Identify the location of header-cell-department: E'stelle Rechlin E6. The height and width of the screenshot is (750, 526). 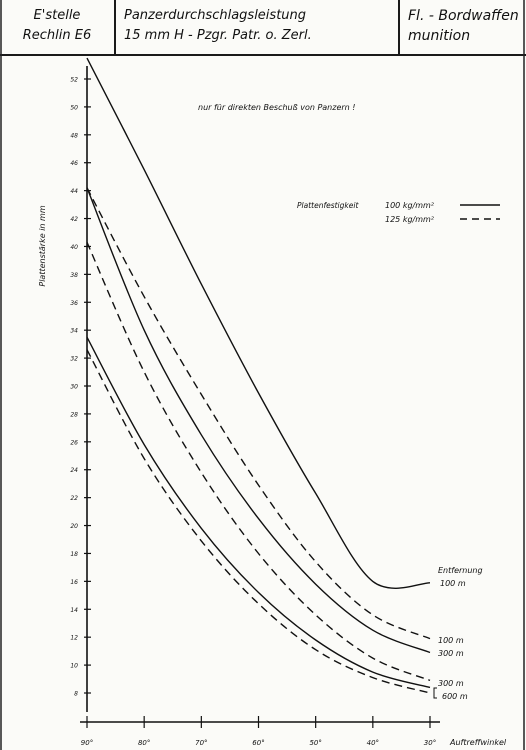
(58, 27).